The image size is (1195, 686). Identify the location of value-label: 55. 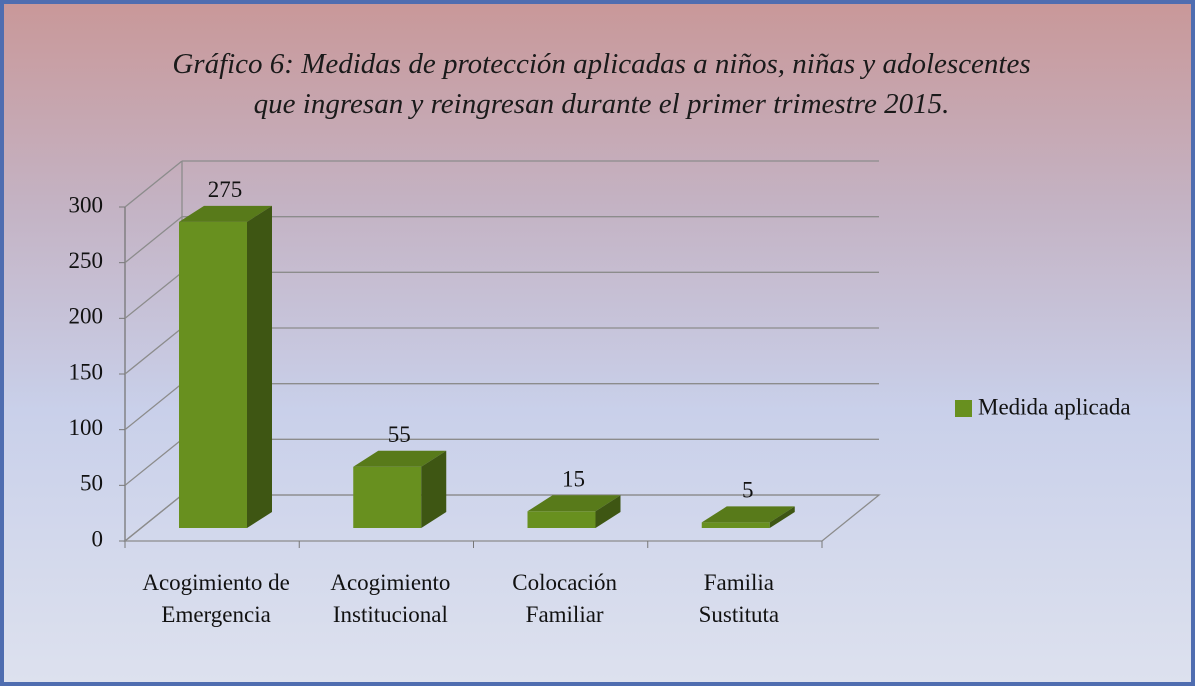
(399, 434).